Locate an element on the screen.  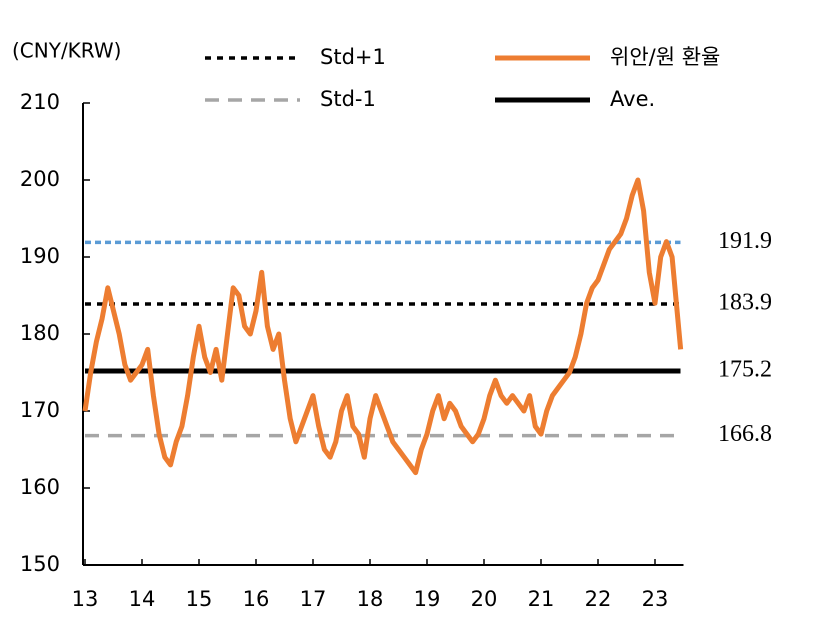
x-tick-label: 20 is located at coordinates (484, 599).